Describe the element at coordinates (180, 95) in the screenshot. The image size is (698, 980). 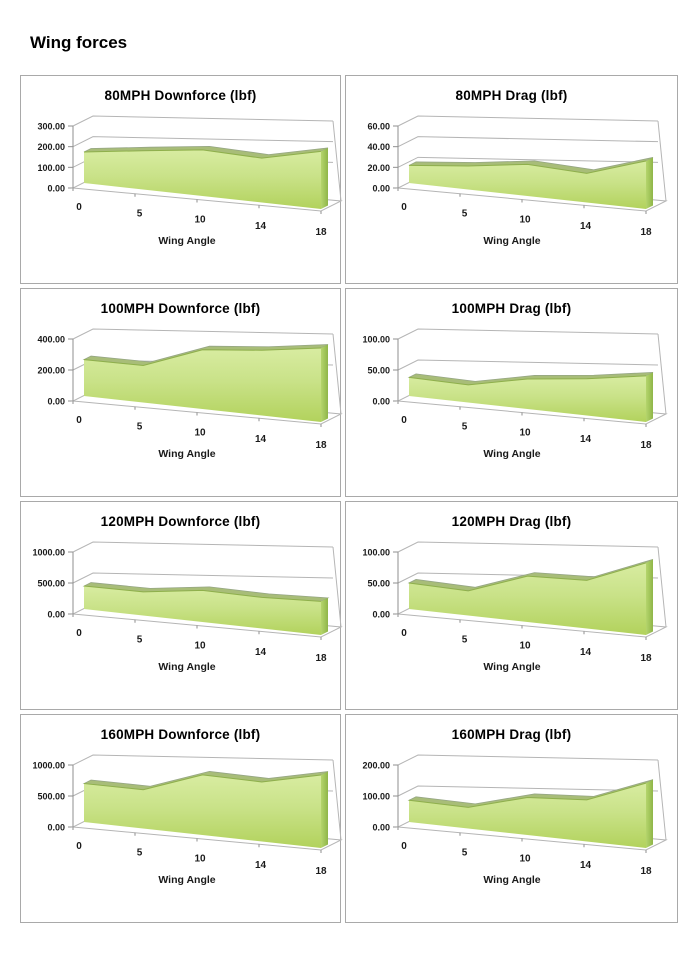
I see `chart-title: 80MPH Downforce (lbf)` at that location.